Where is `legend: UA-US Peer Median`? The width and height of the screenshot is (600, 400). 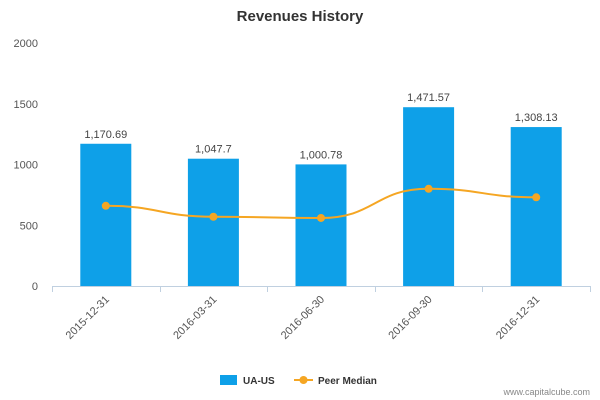 legend: UA-US Peer Median is located at coordinates (298, 381).